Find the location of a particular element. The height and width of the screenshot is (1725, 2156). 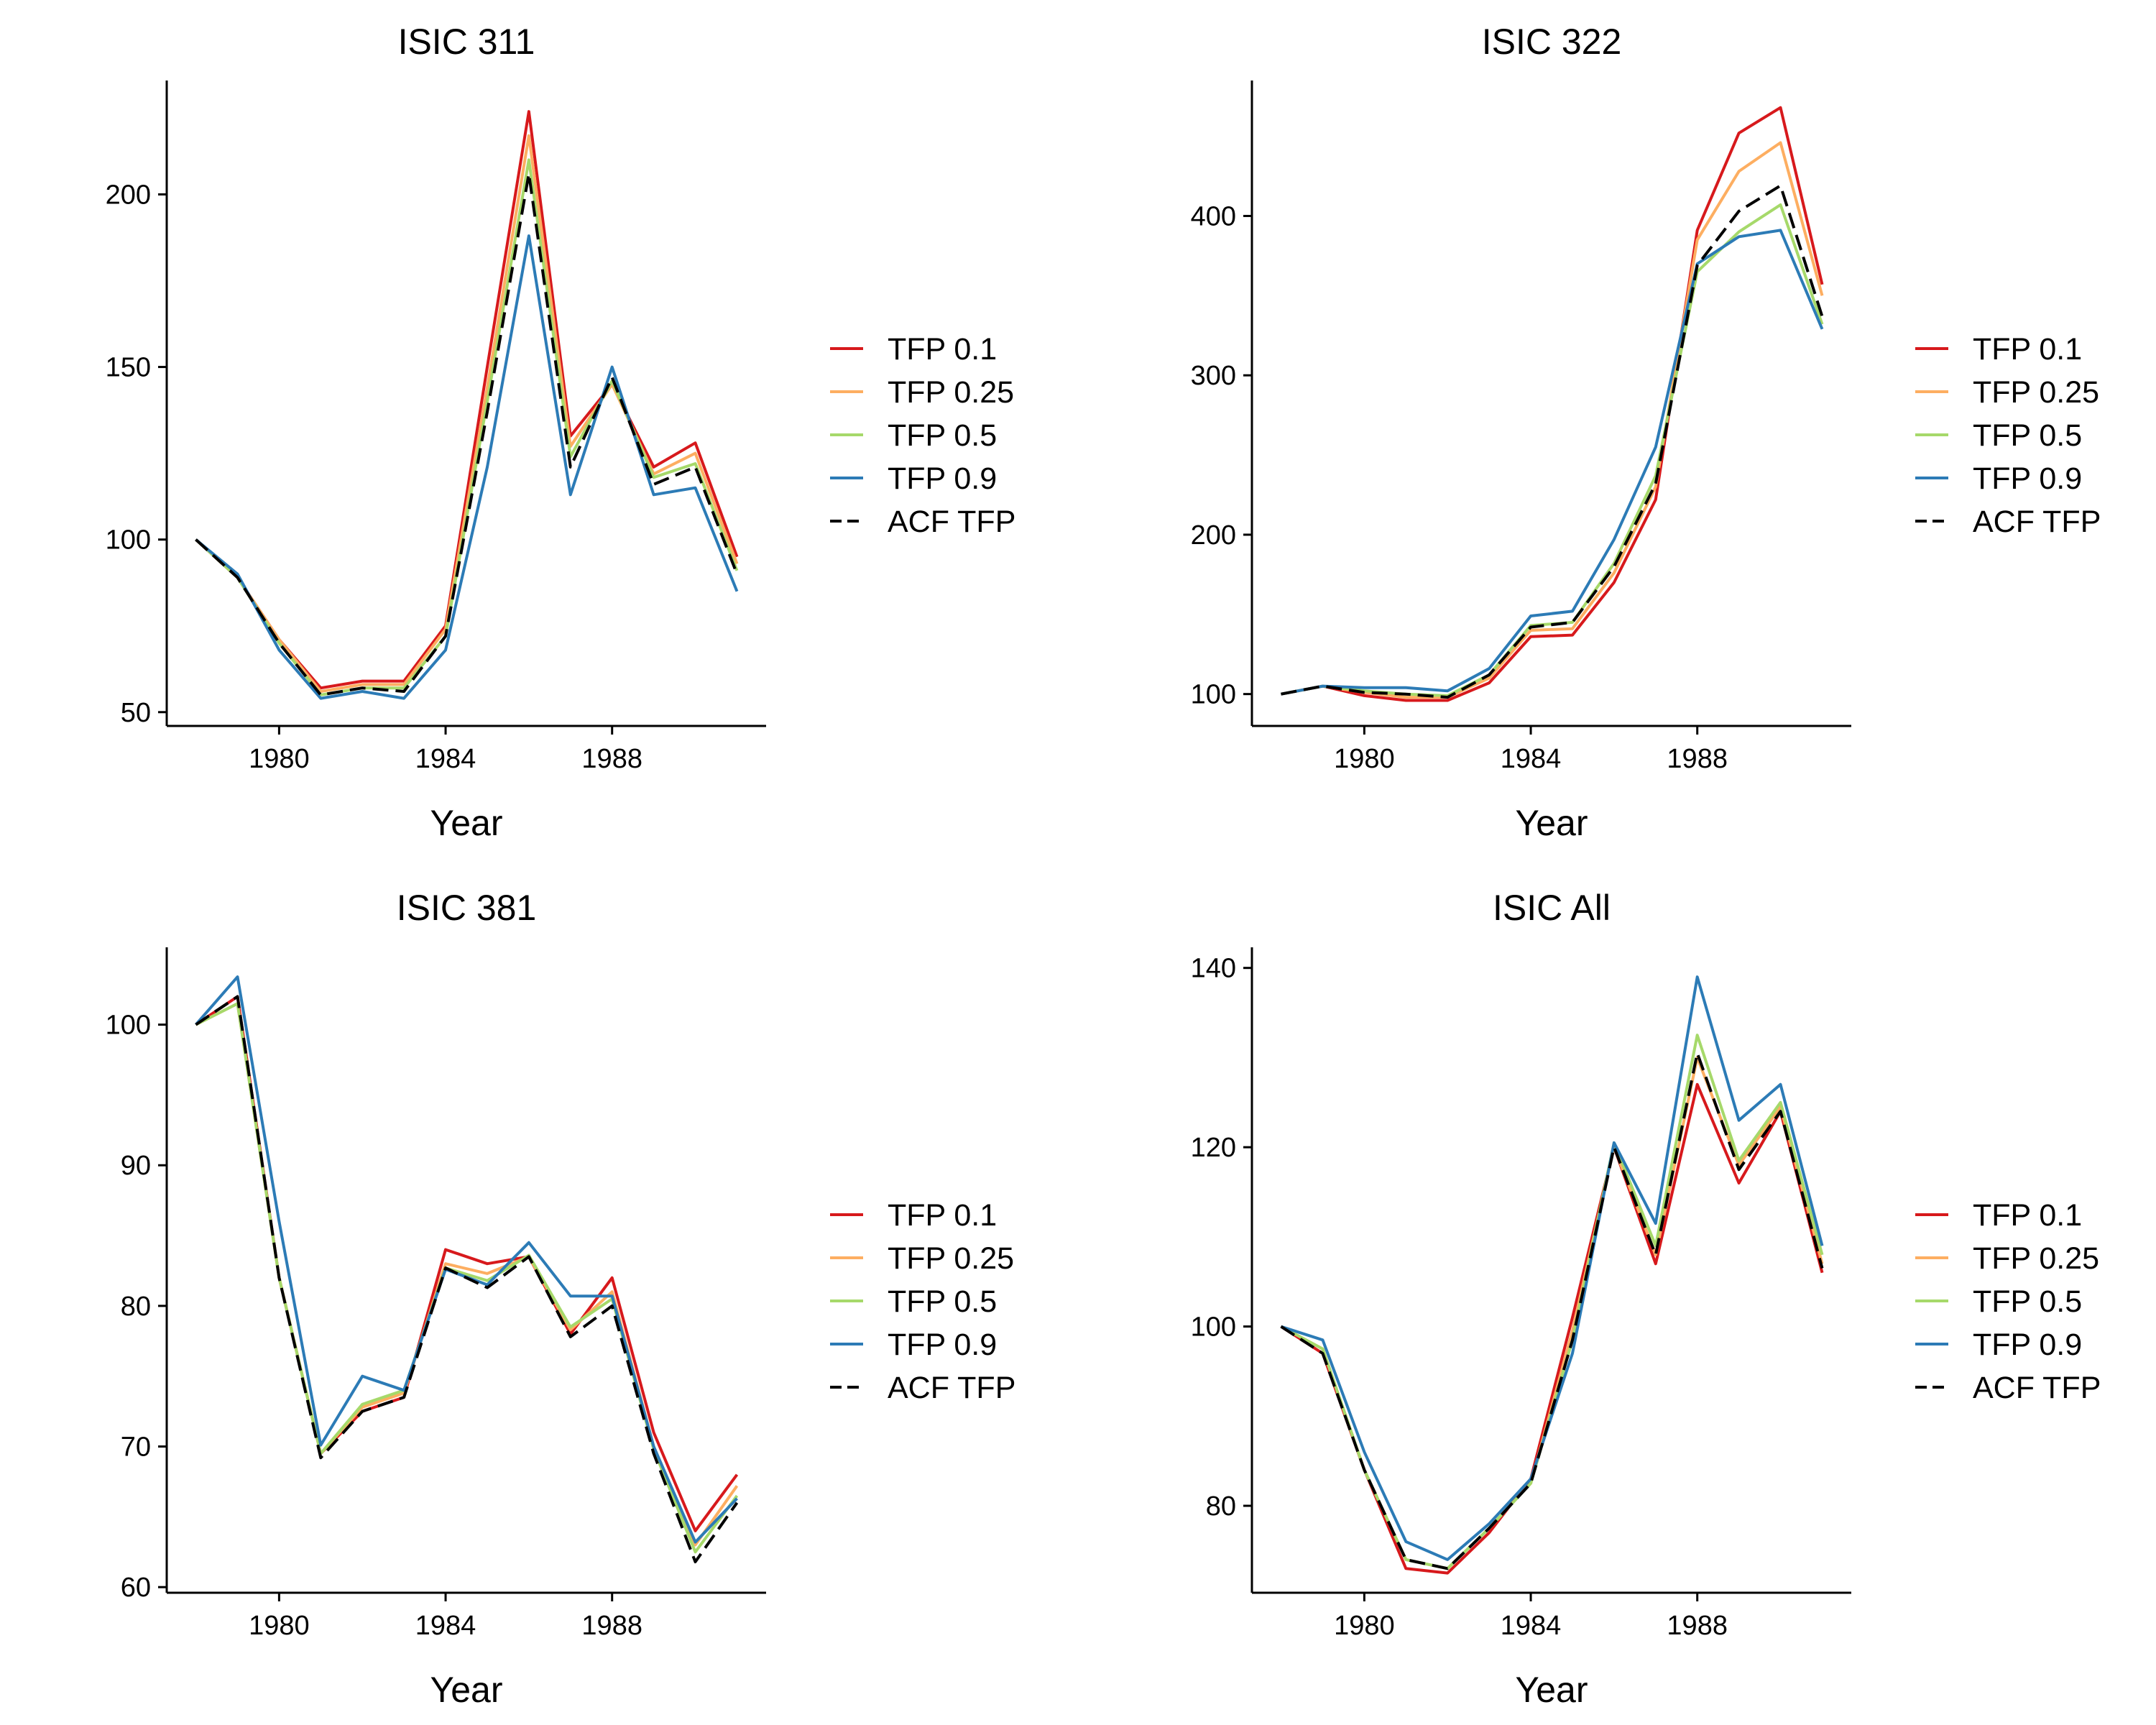

panel-title: ISIC 381 is located at coordinates (467, 908).